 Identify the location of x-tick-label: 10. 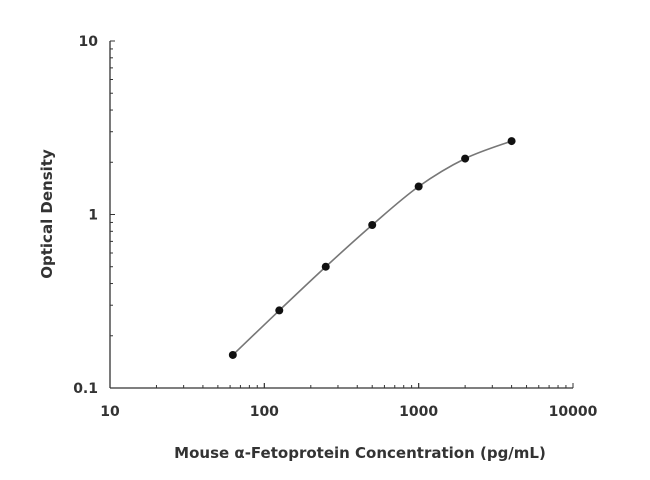
(110, 412).